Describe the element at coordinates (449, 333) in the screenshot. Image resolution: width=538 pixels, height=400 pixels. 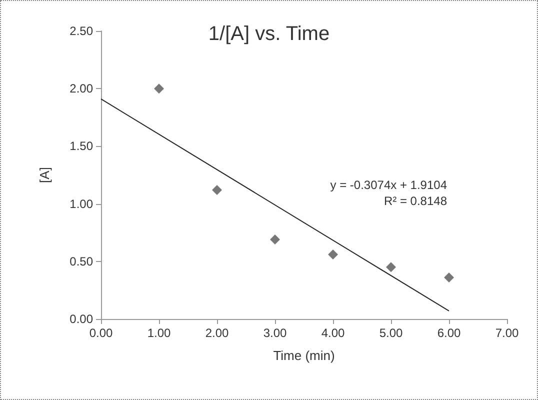
I see `x-tick-label: 6.00` at that location.